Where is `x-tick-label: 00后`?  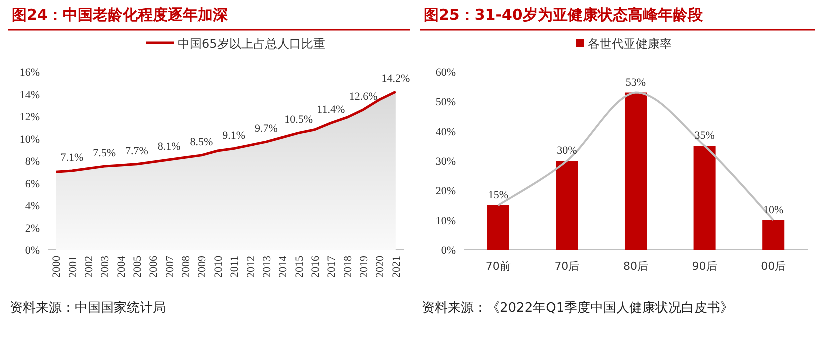
x-tick-label: 00后 is located at coordinates (773, 266).